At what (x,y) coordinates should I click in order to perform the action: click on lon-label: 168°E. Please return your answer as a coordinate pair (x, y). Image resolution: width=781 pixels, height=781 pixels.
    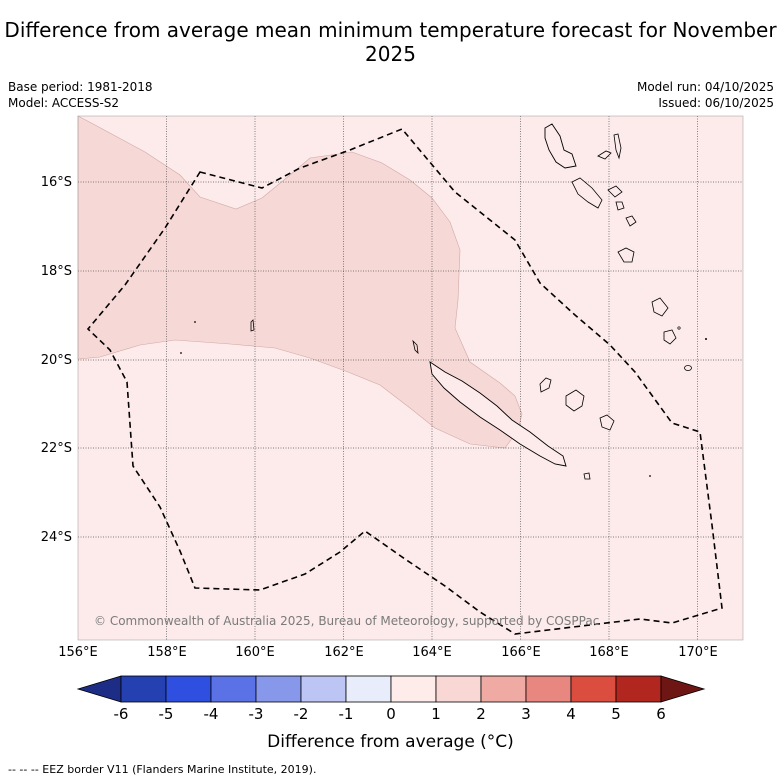
    Looking at the image, I should click on (609, 652).